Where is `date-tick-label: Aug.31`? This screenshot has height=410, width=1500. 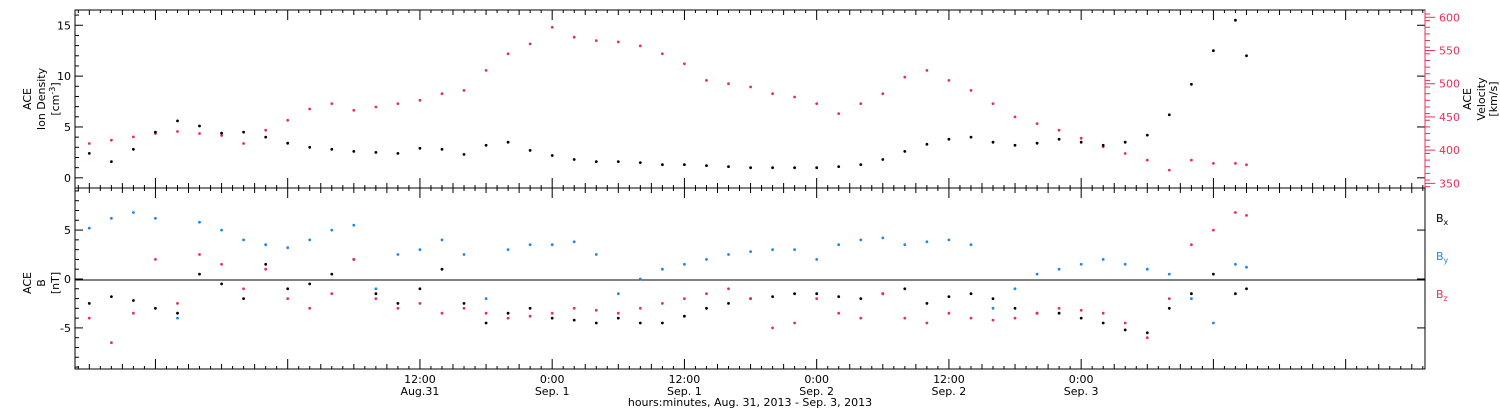 date-tick-label: Aug.31 is located at coordinates (419, 391).